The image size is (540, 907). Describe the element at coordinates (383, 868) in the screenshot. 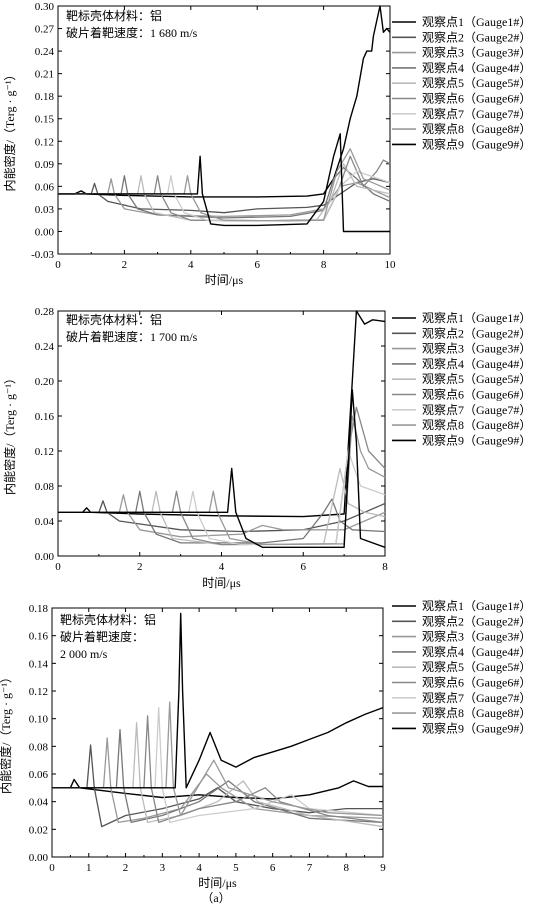

I see `x-tick-label: 9` at that location.